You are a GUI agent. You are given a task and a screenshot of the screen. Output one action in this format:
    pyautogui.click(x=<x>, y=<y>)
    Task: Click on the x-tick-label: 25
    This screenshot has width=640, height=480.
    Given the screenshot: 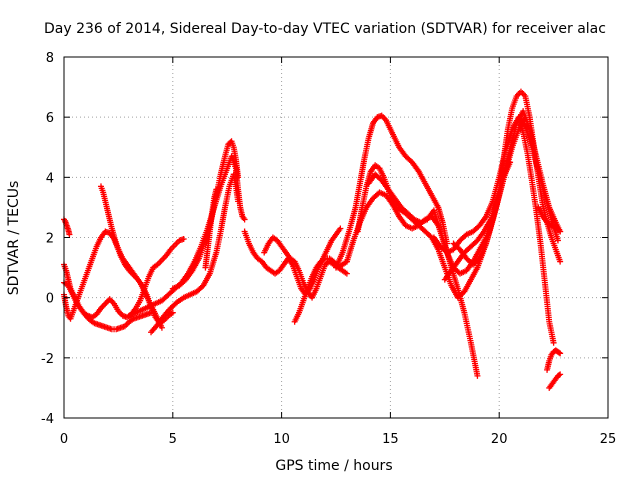 What is the action you would take?
    pyautogui.click(x=608, y=439)
    